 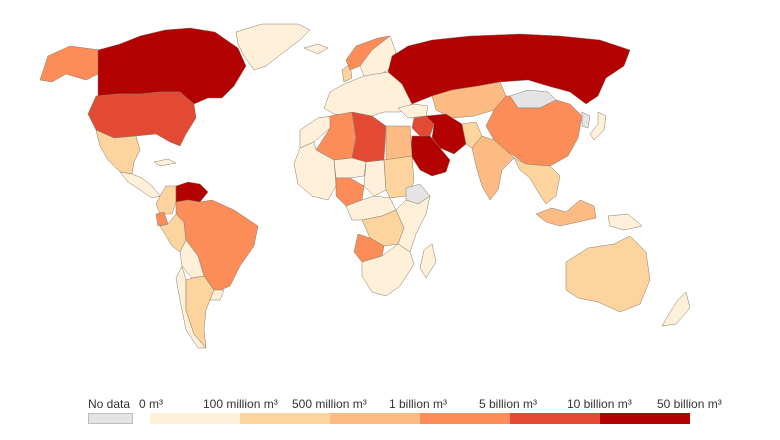 What do you see at coordinates (192, 192) in the screenshot?
I see `region-venezuela` at bounding box center [192, 192].